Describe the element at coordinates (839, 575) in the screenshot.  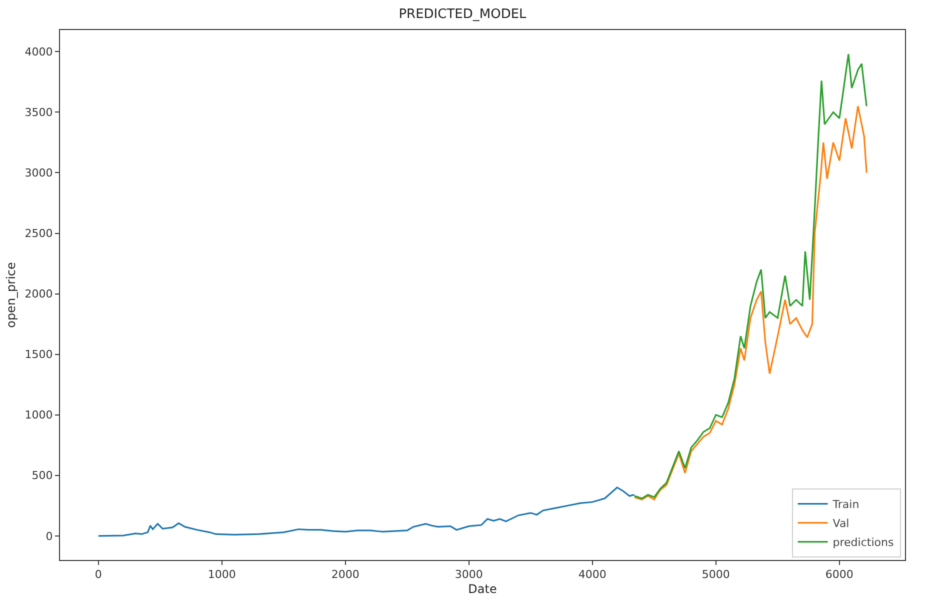
I see `x-tick-label: 6000` at that location.